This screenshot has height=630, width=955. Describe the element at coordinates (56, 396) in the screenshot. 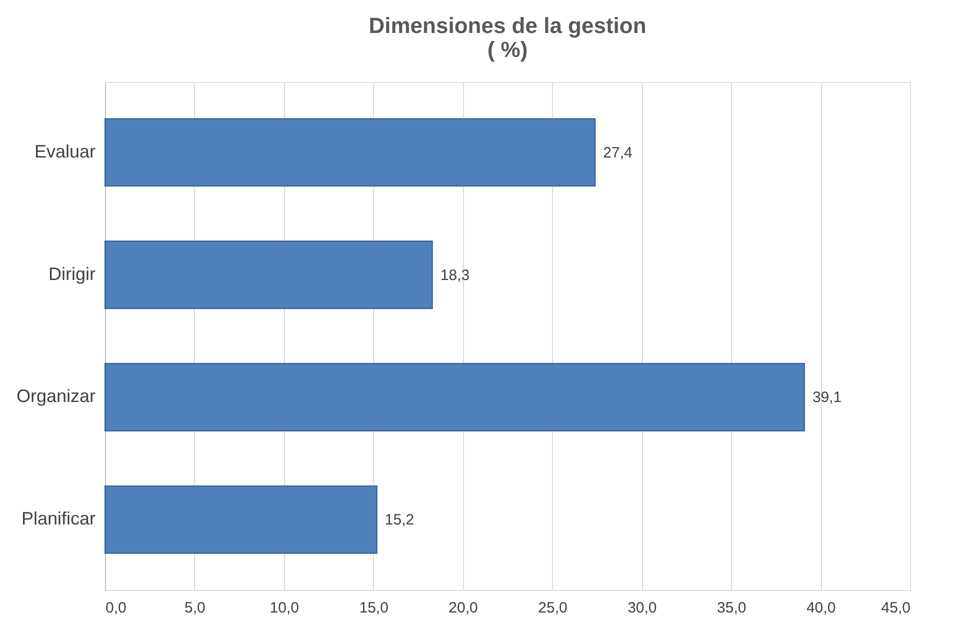

I see `y-tick-label: Organizar` at that location.